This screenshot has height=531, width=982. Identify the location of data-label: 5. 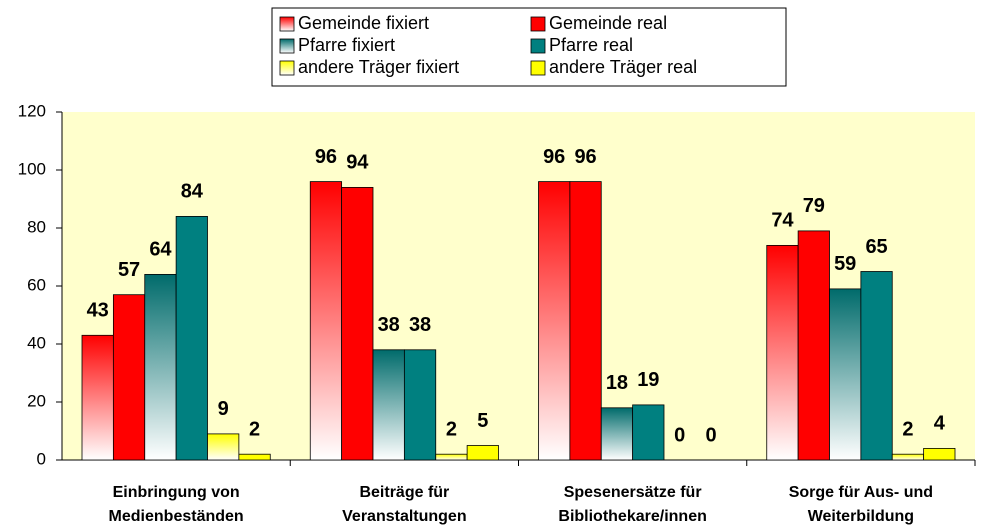
(482, 421).